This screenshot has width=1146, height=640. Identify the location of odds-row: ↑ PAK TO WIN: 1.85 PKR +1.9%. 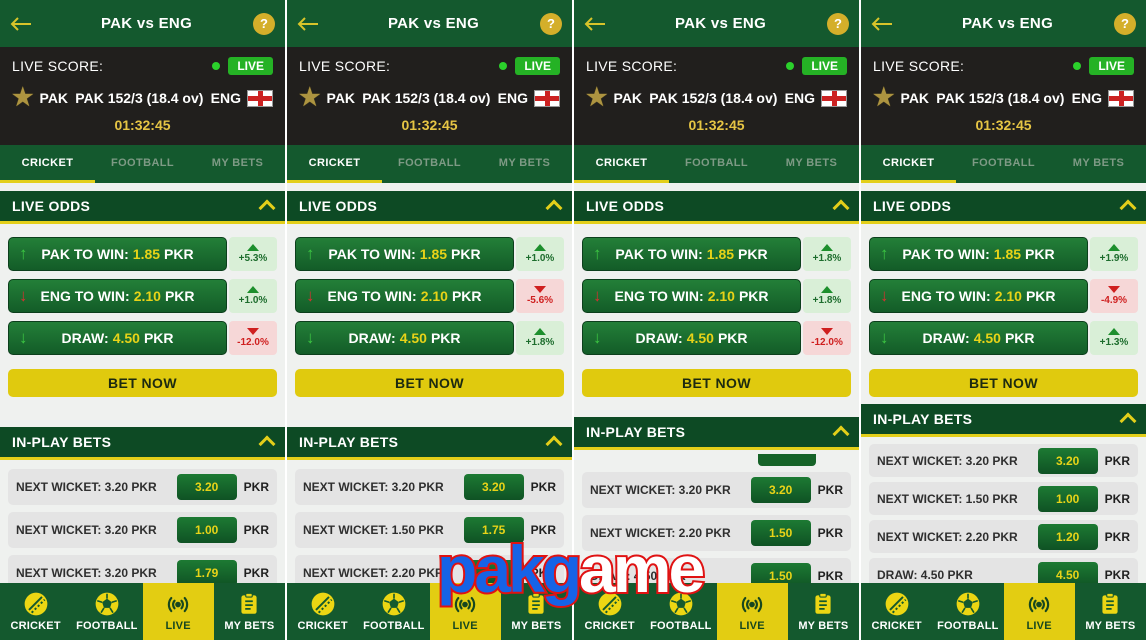
(1003, 254).